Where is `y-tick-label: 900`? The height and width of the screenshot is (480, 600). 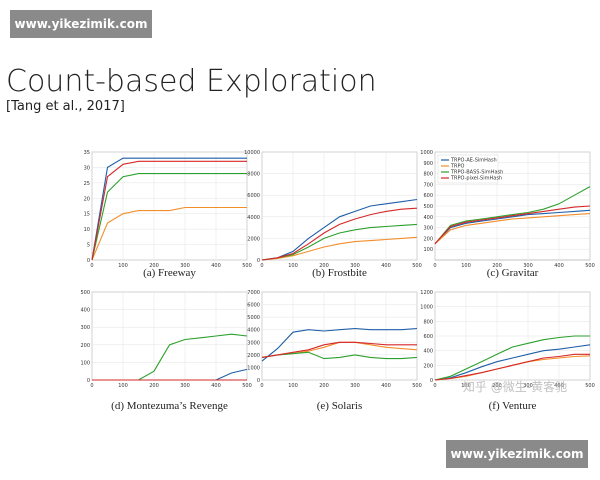
y-tick-label: 900 is located at coordinates (428, 164).